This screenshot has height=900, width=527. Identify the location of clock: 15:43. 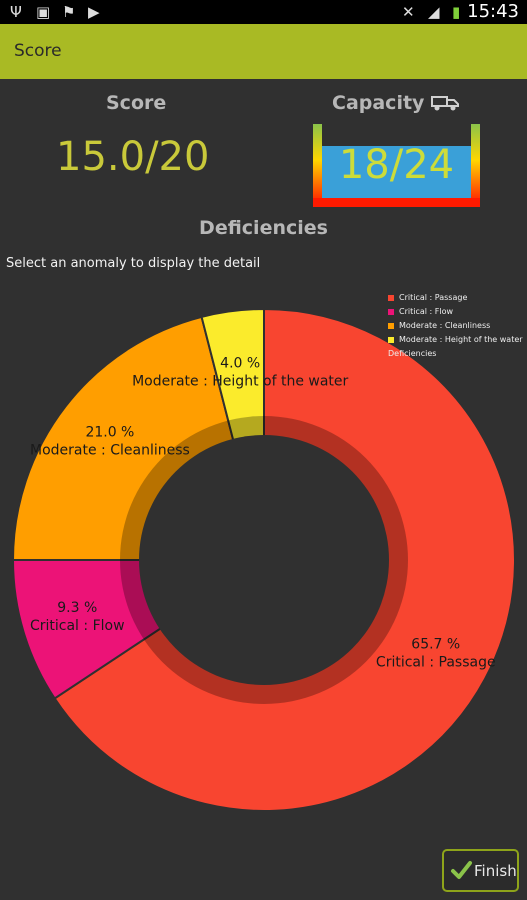
(493, 11).